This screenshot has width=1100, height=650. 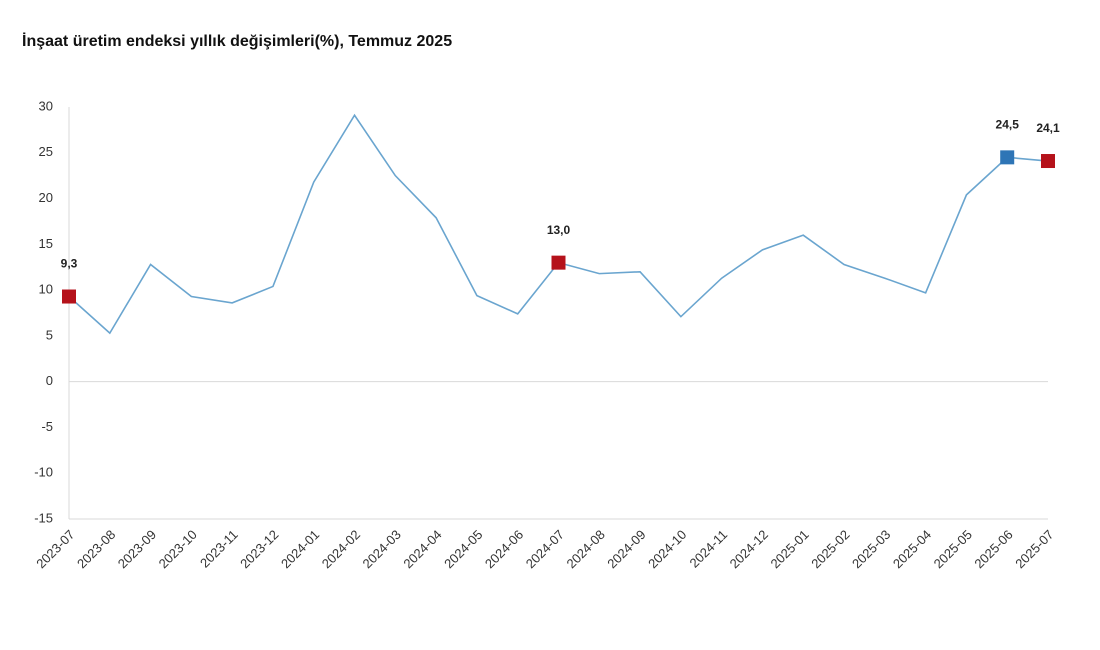 I want to click on x-tick-label: 2023-09, so click(x=137, y=549).